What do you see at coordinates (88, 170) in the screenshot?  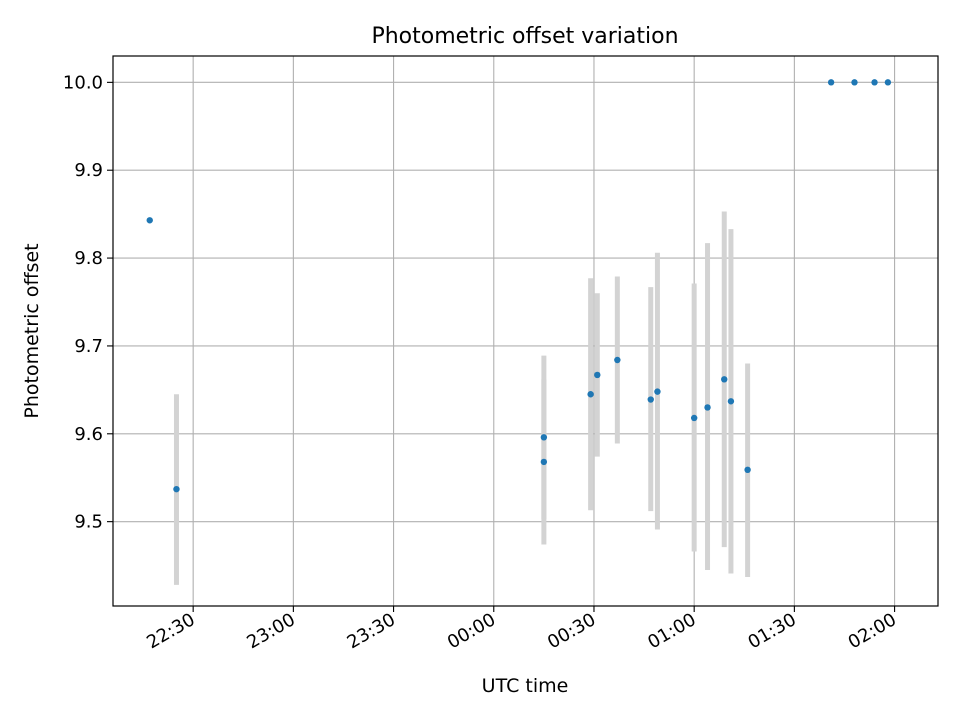 I see `y-tick-label: 9.9` at bounding box center [88, 170].